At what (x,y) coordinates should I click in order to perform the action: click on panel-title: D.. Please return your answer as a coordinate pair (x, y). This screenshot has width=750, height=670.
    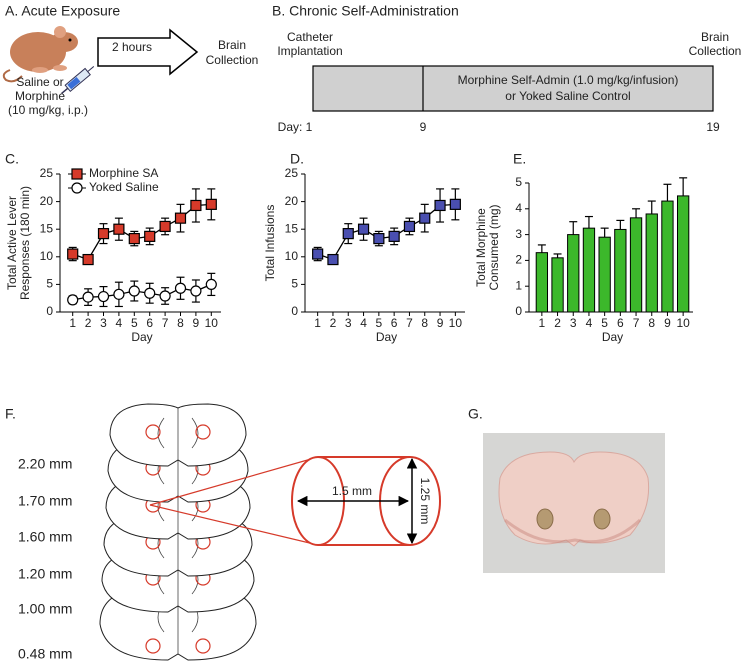
    Looking at the image, I should click on (297, 159).